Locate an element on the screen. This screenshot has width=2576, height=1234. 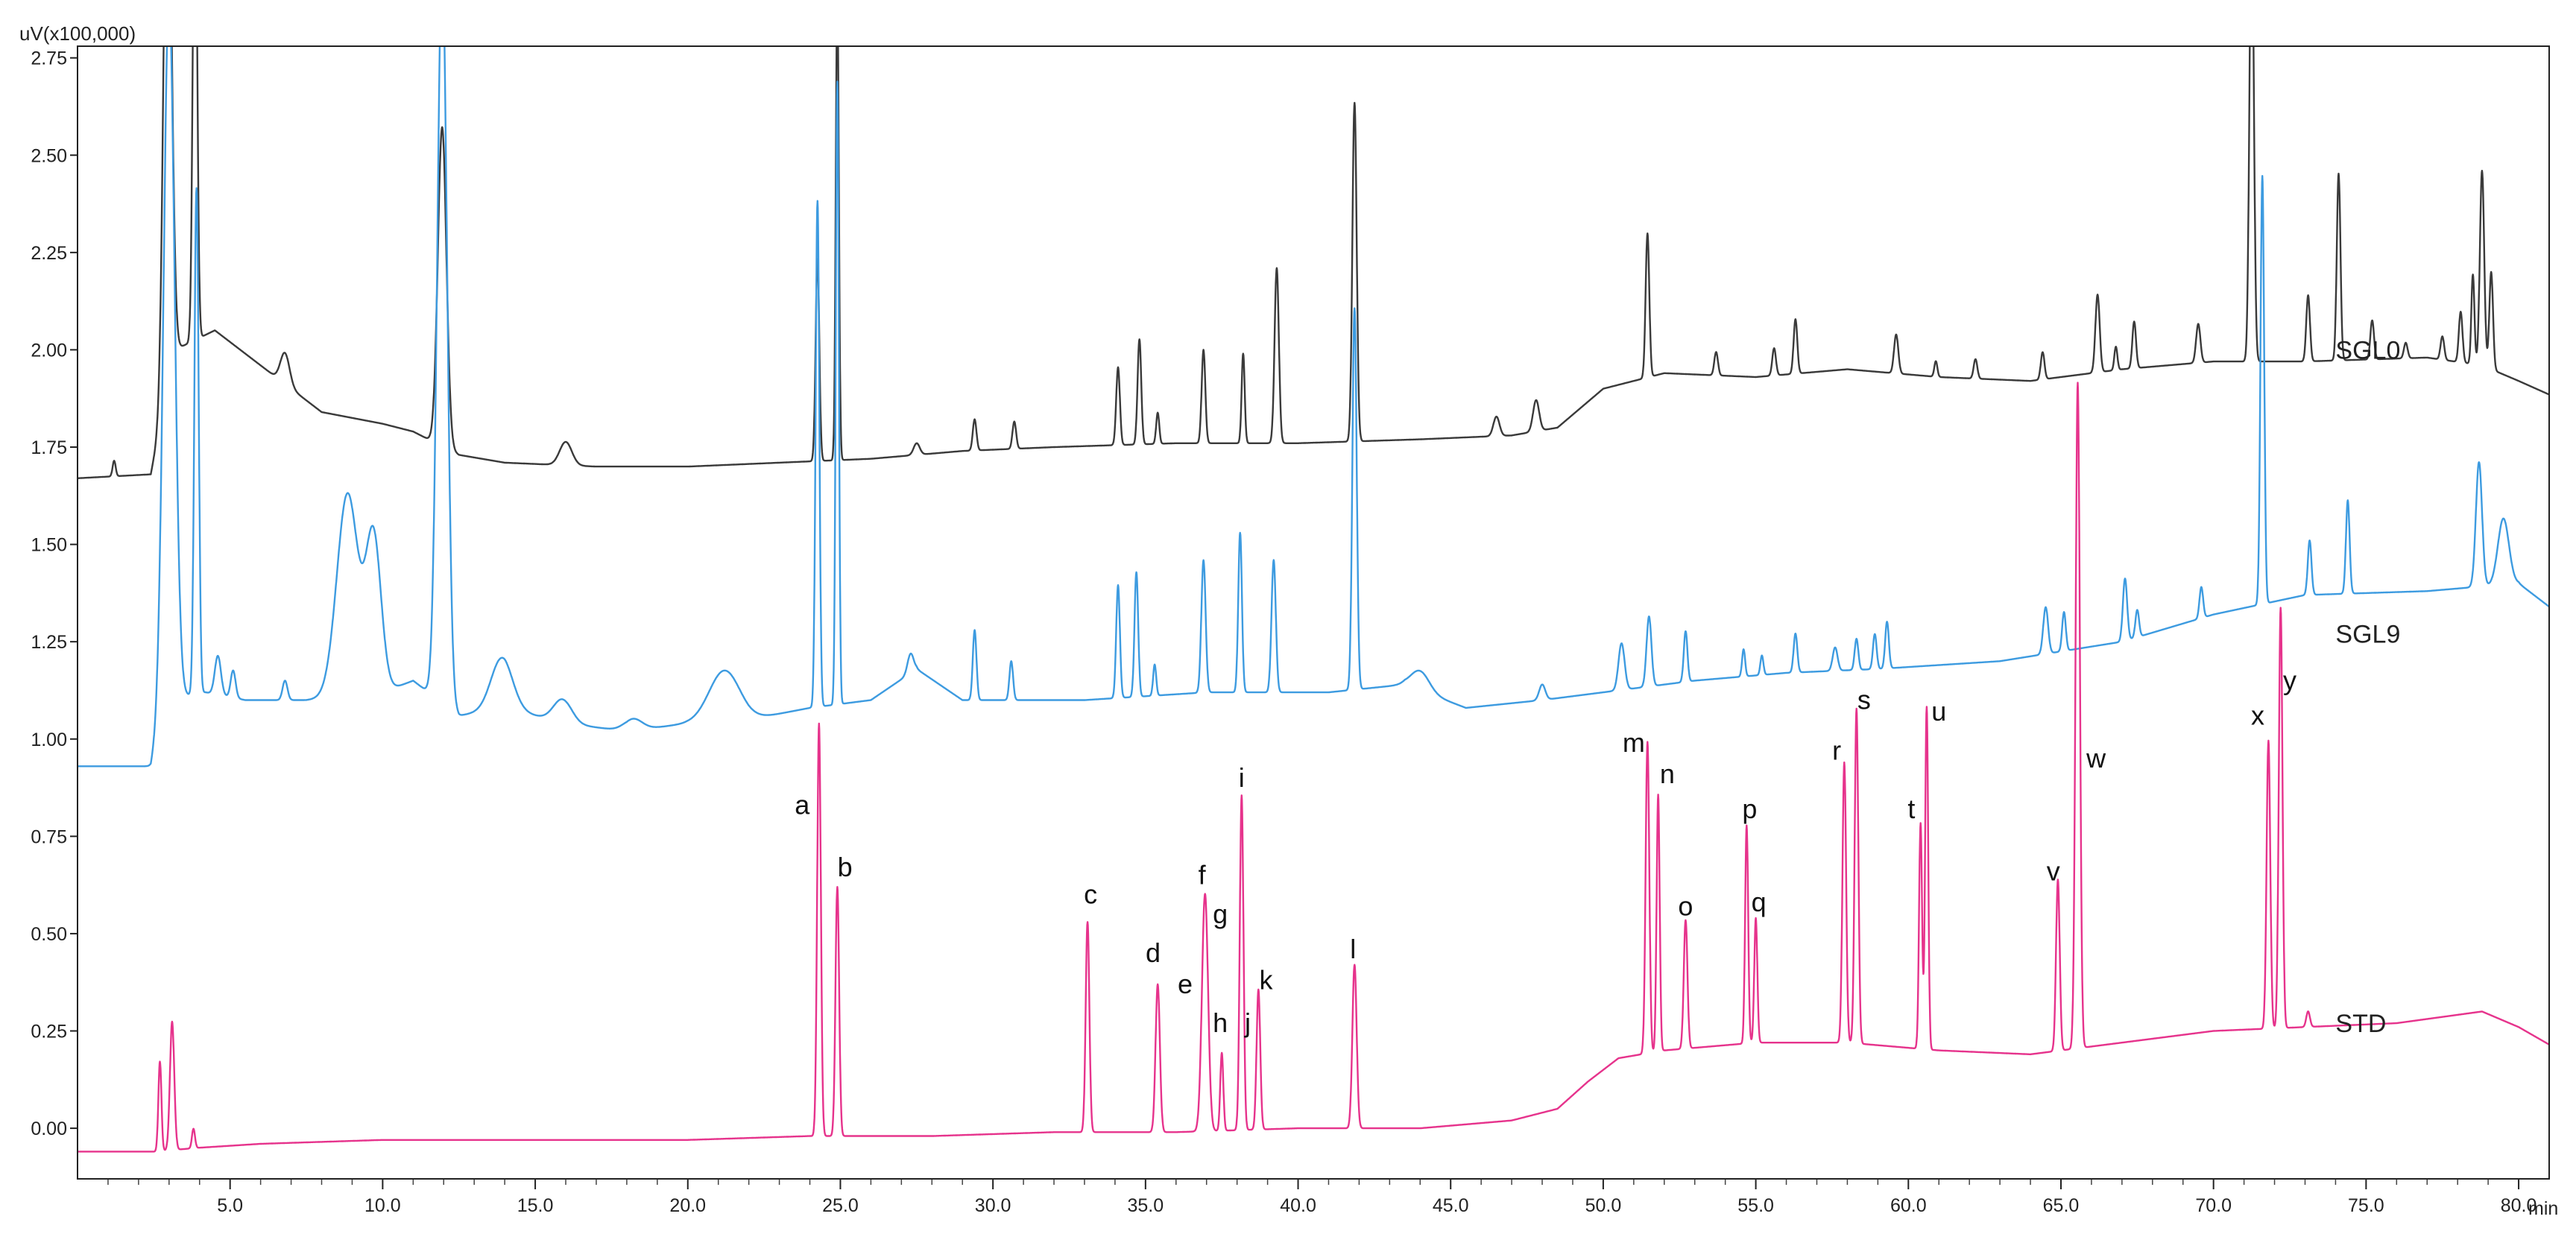
x-tick-label: 30.0 is located at coordinates (993, 1205).